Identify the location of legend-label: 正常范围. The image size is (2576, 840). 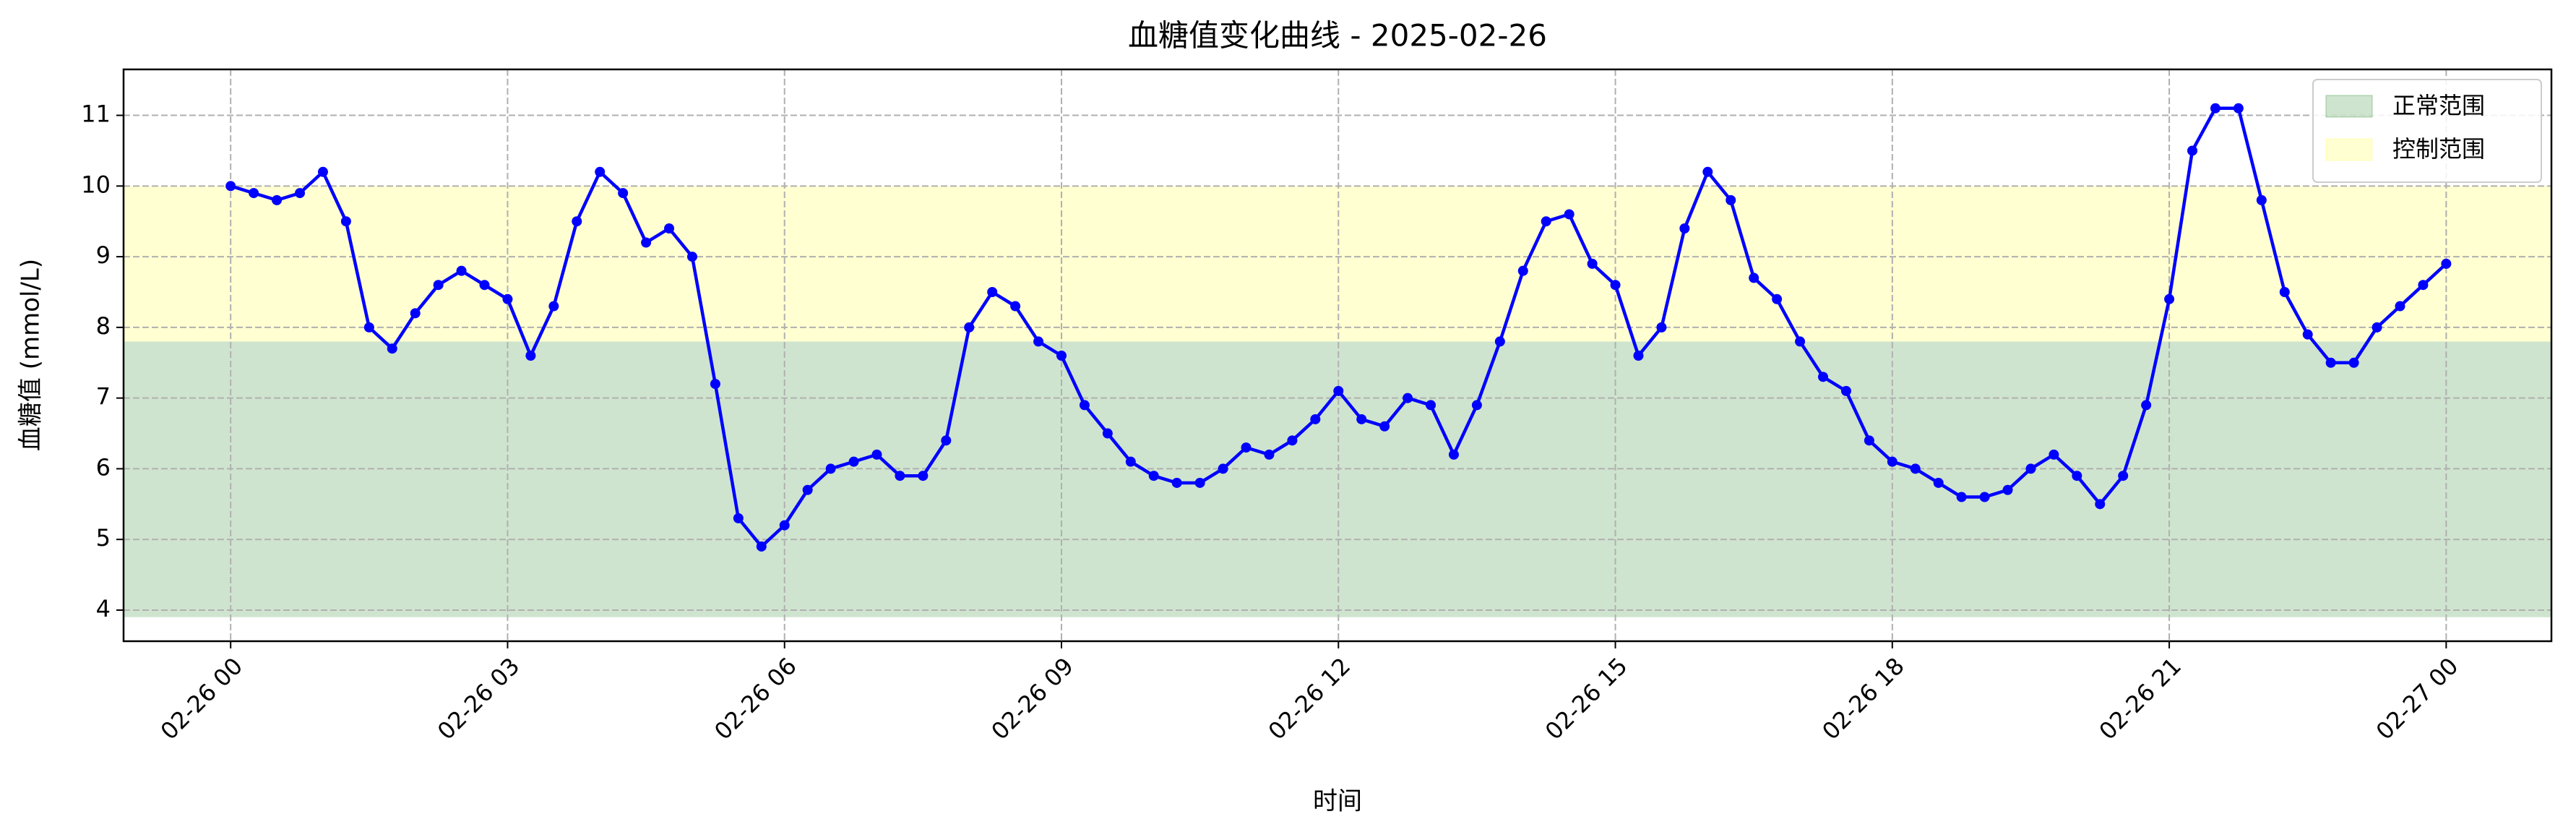
(2438, 105).